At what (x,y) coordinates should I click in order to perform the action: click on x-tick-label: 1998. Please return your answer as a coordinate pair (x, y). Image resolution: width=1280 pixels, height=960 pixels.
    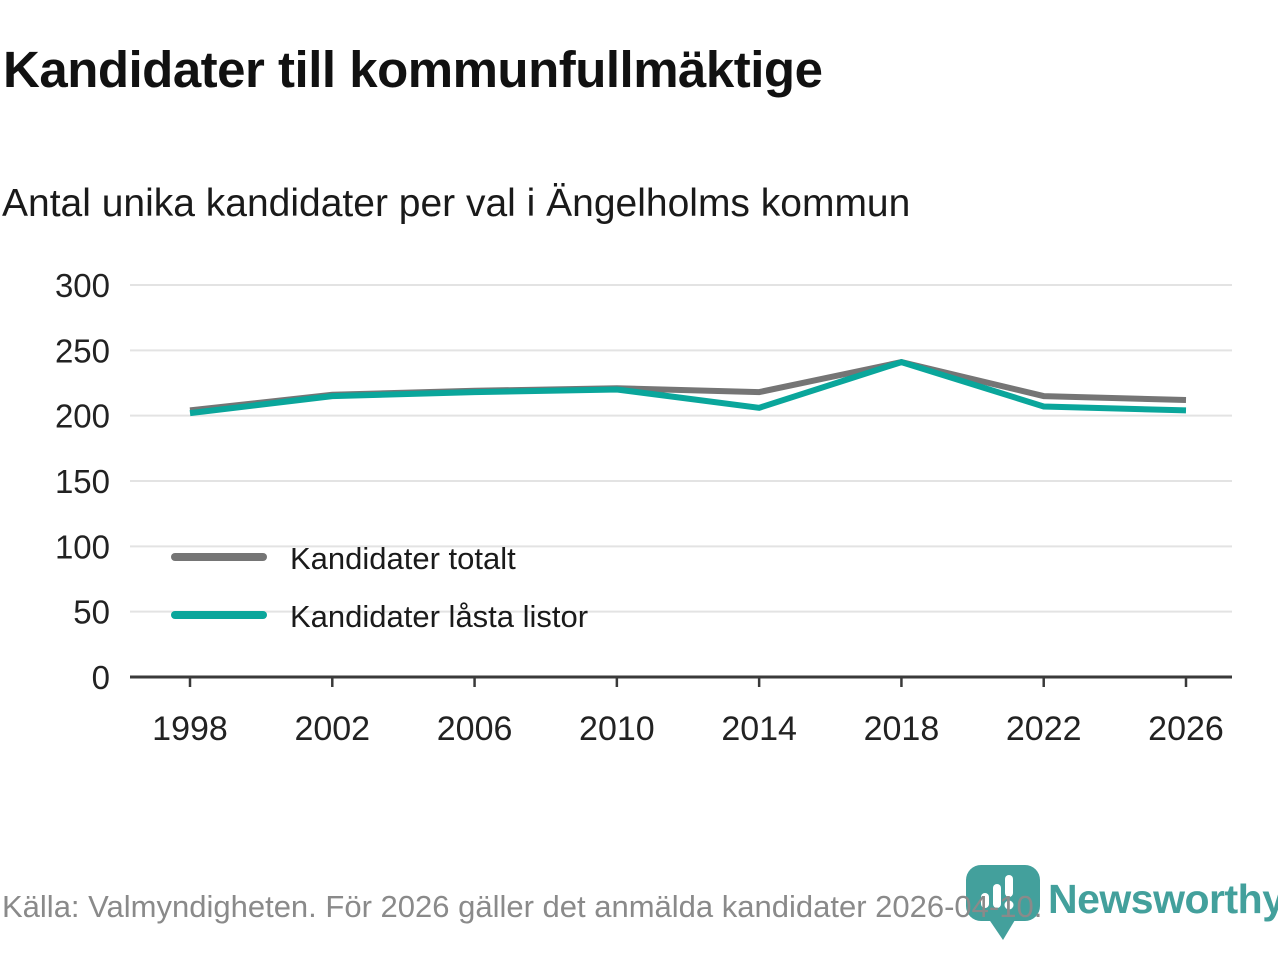
    Looking at the image, I should click on (190, 729).